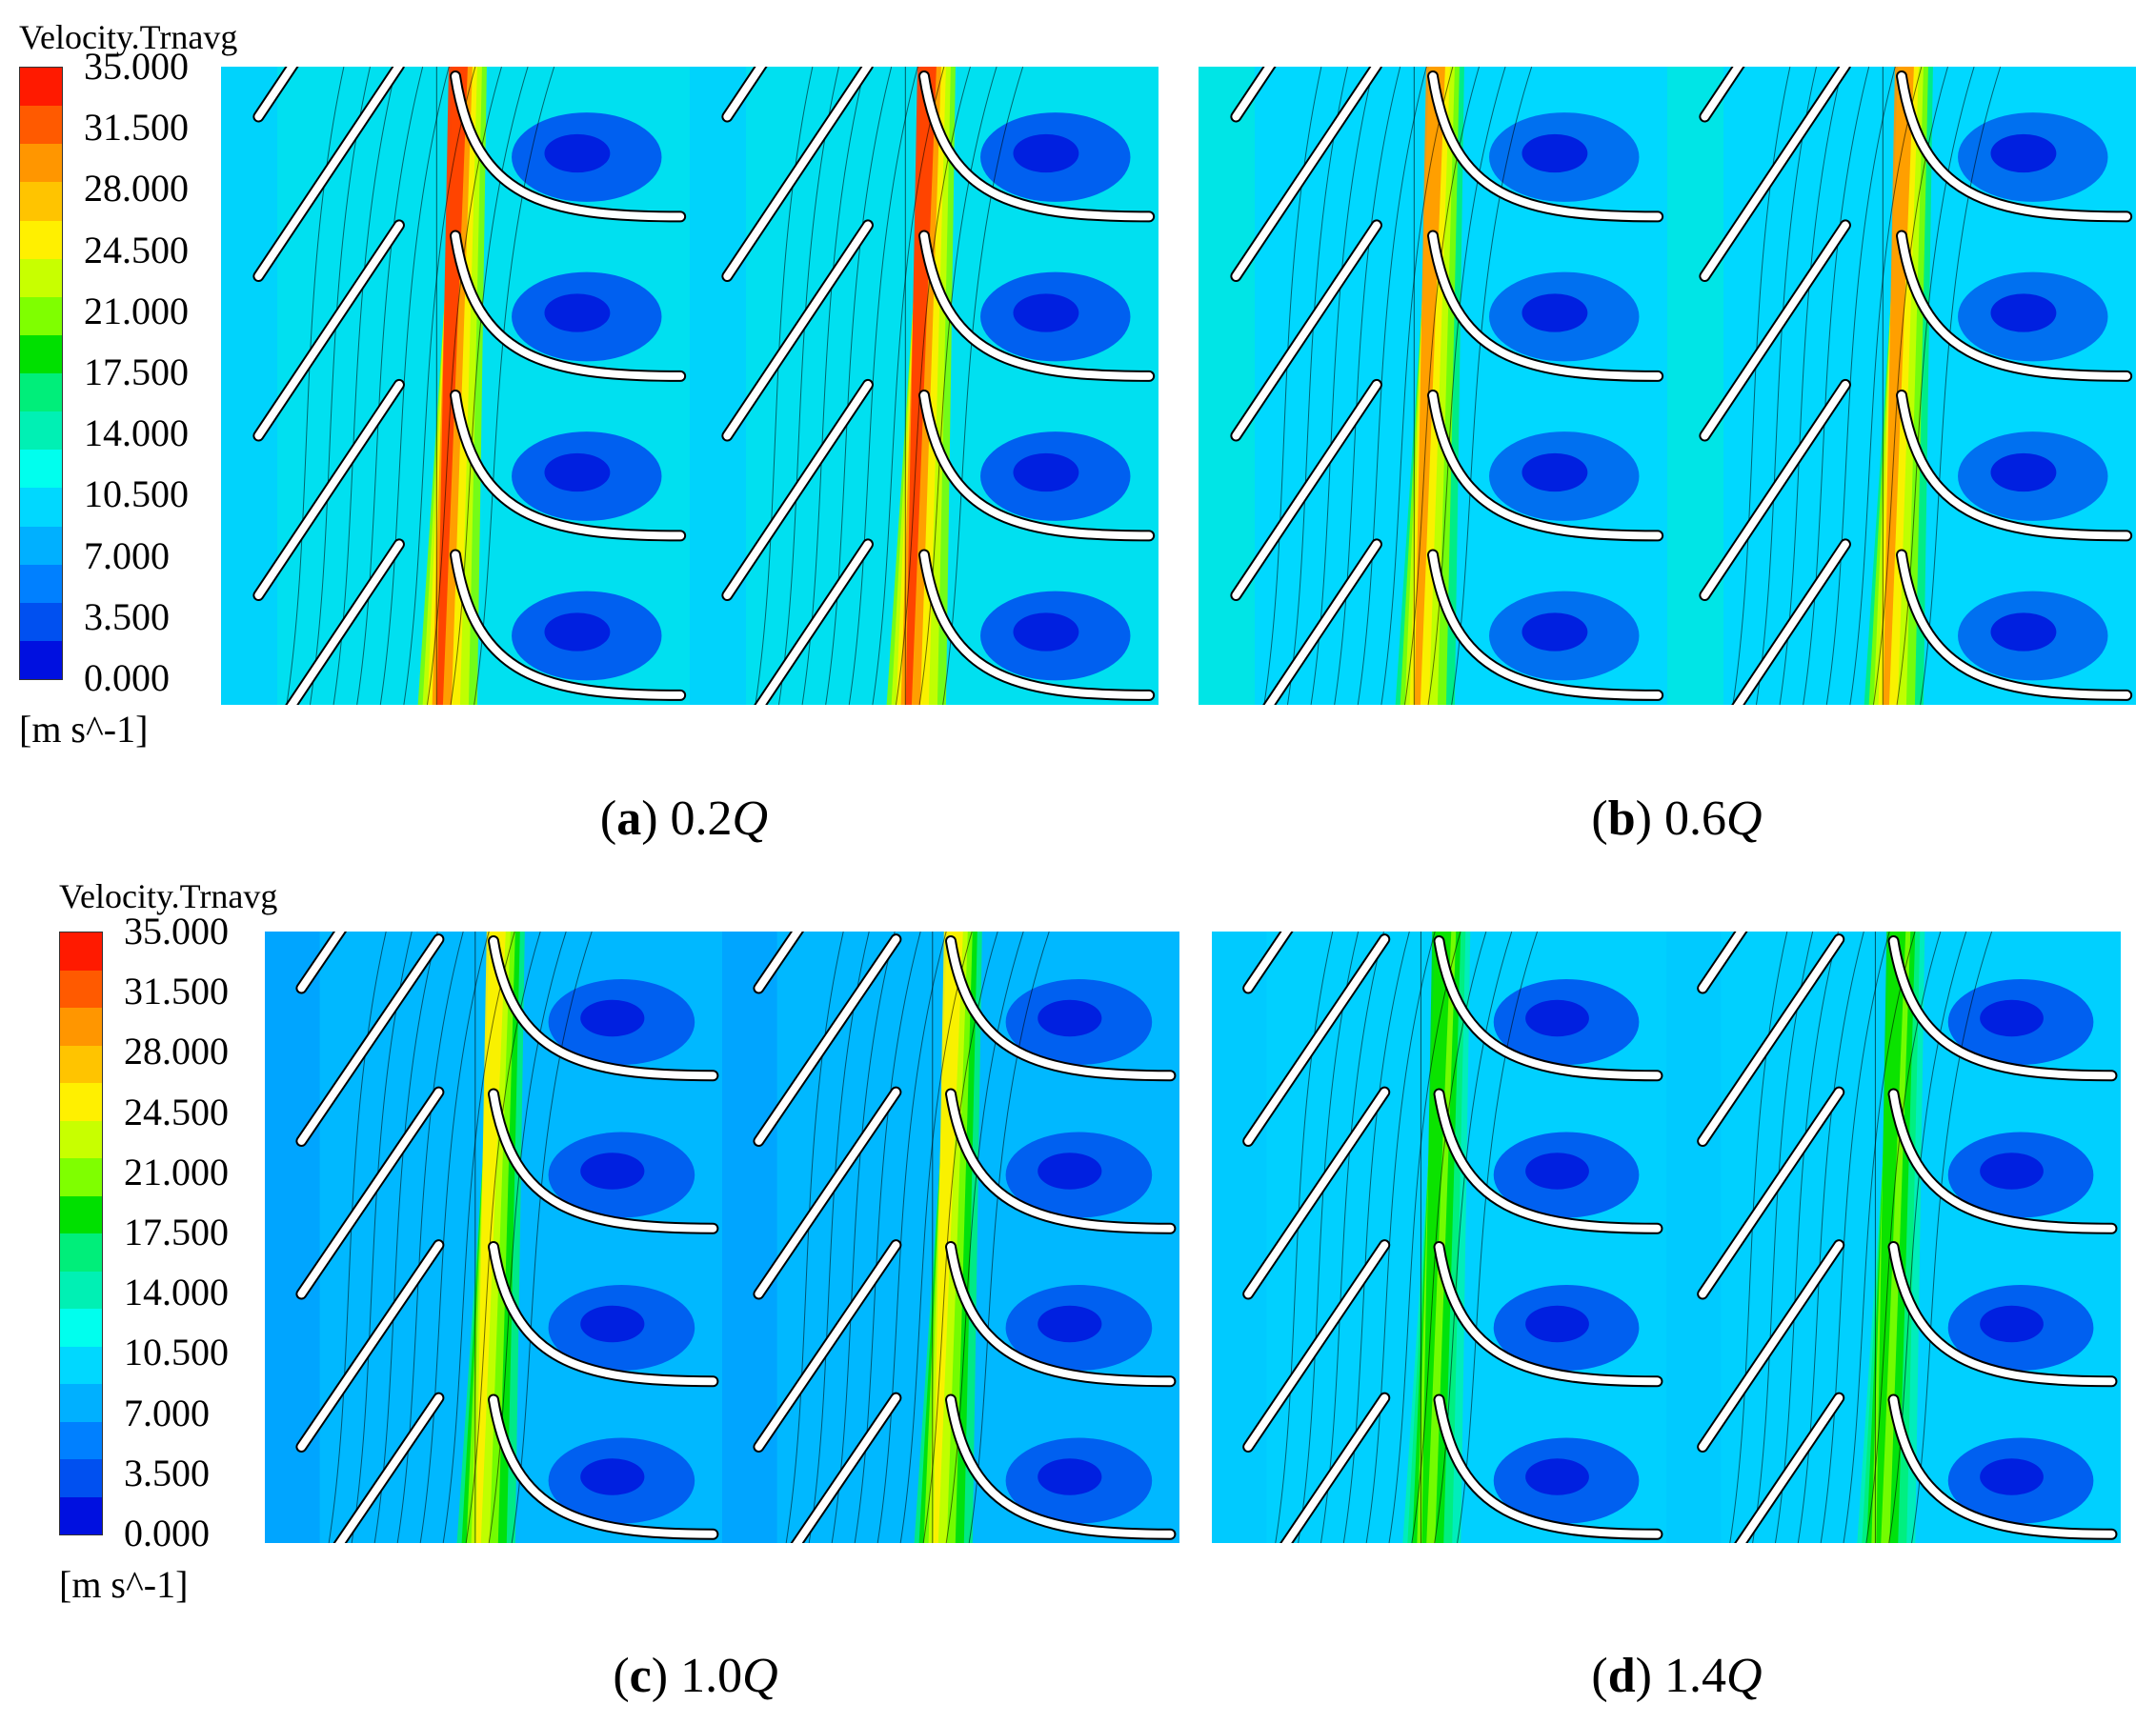  Describe the element at coordinates (127, 678) in the screenshot. I see `legend-tick-label: 0.000` at that location.